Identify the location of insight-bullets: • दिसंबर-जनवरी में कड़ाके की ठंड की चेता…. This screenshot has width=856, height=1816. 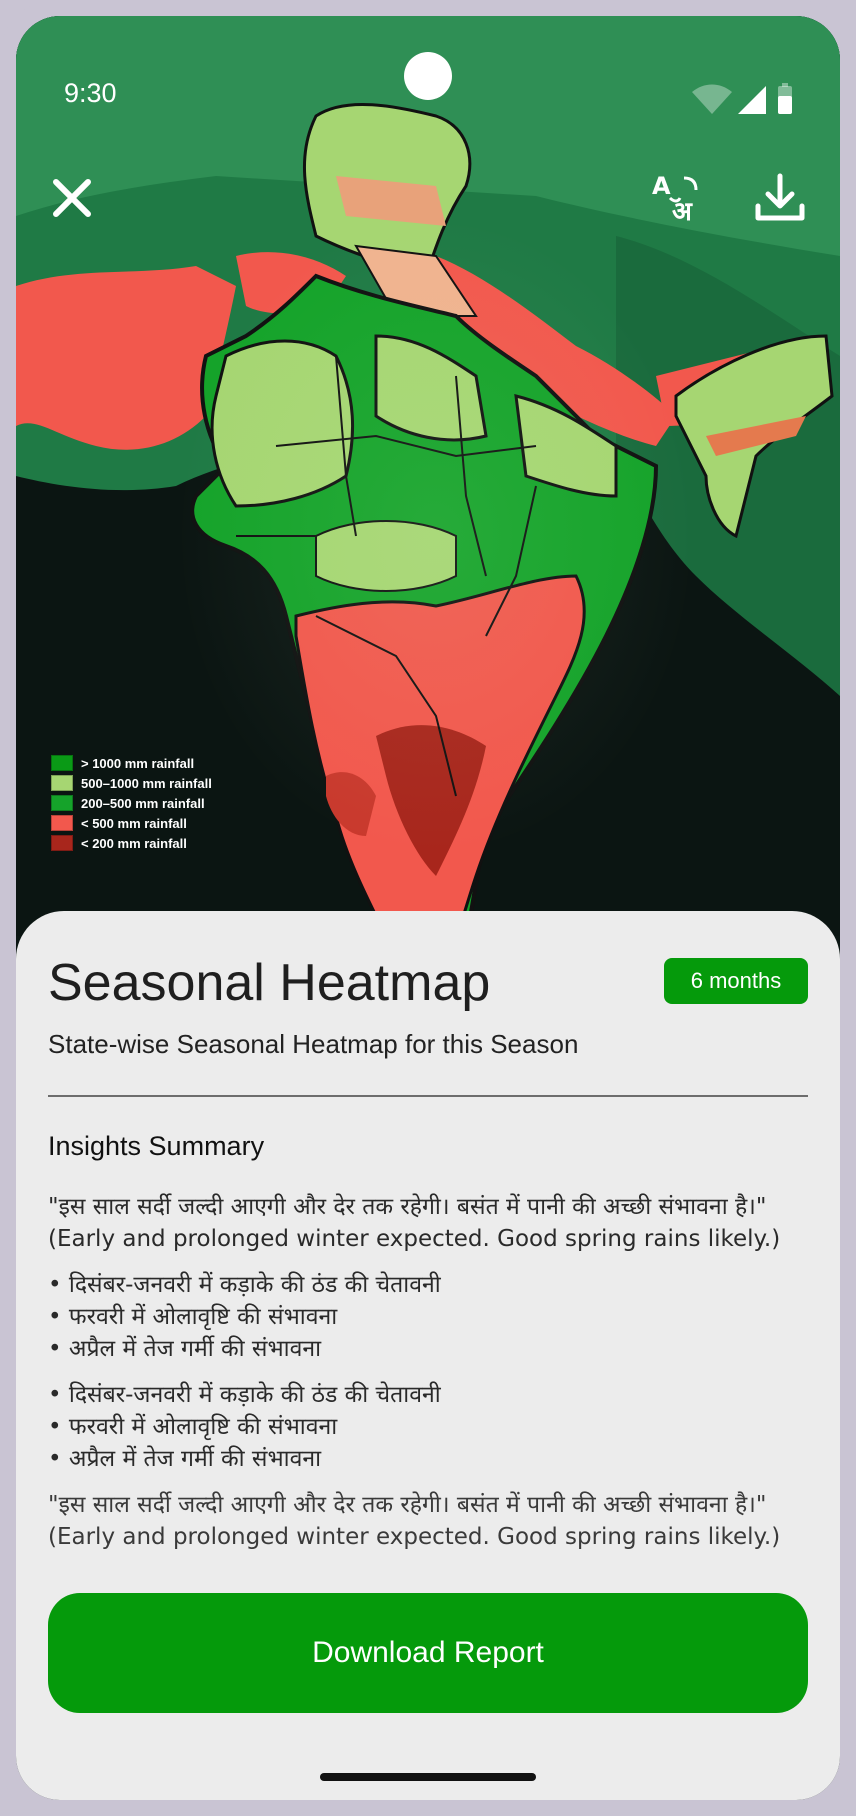
(418, 1317).